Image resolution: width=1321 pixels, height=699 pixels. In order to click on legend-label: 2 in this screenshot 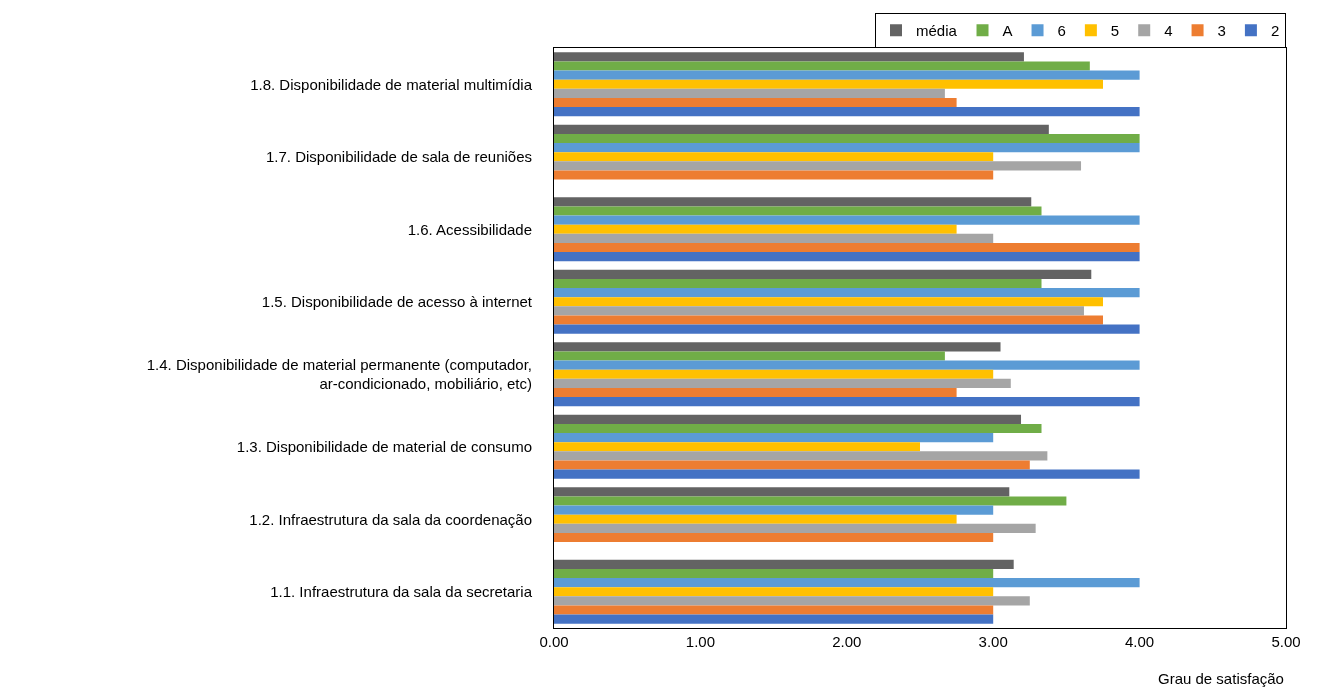, I will do `click(1275, 31)`.